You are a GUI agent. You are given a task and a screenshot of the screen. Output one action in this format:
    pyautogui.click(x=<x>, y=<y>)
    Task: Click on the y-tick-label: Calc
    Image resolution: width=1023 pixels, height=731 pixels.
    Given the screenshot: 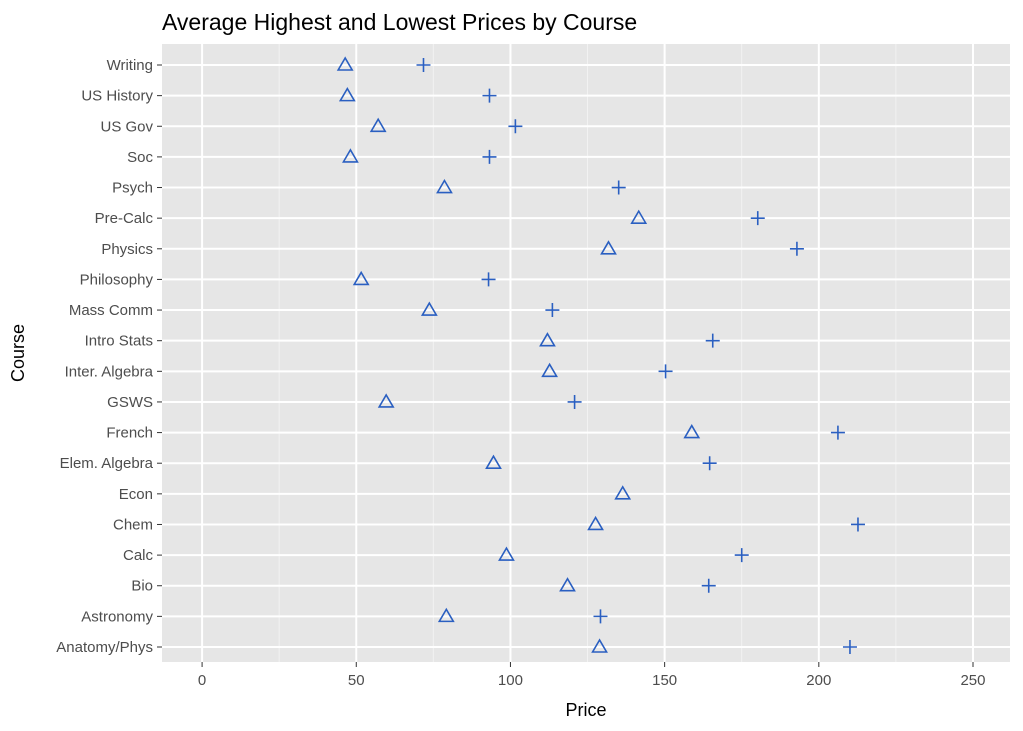 What is the action you would take?
    pyautogui.click(x=138, y=555)
    